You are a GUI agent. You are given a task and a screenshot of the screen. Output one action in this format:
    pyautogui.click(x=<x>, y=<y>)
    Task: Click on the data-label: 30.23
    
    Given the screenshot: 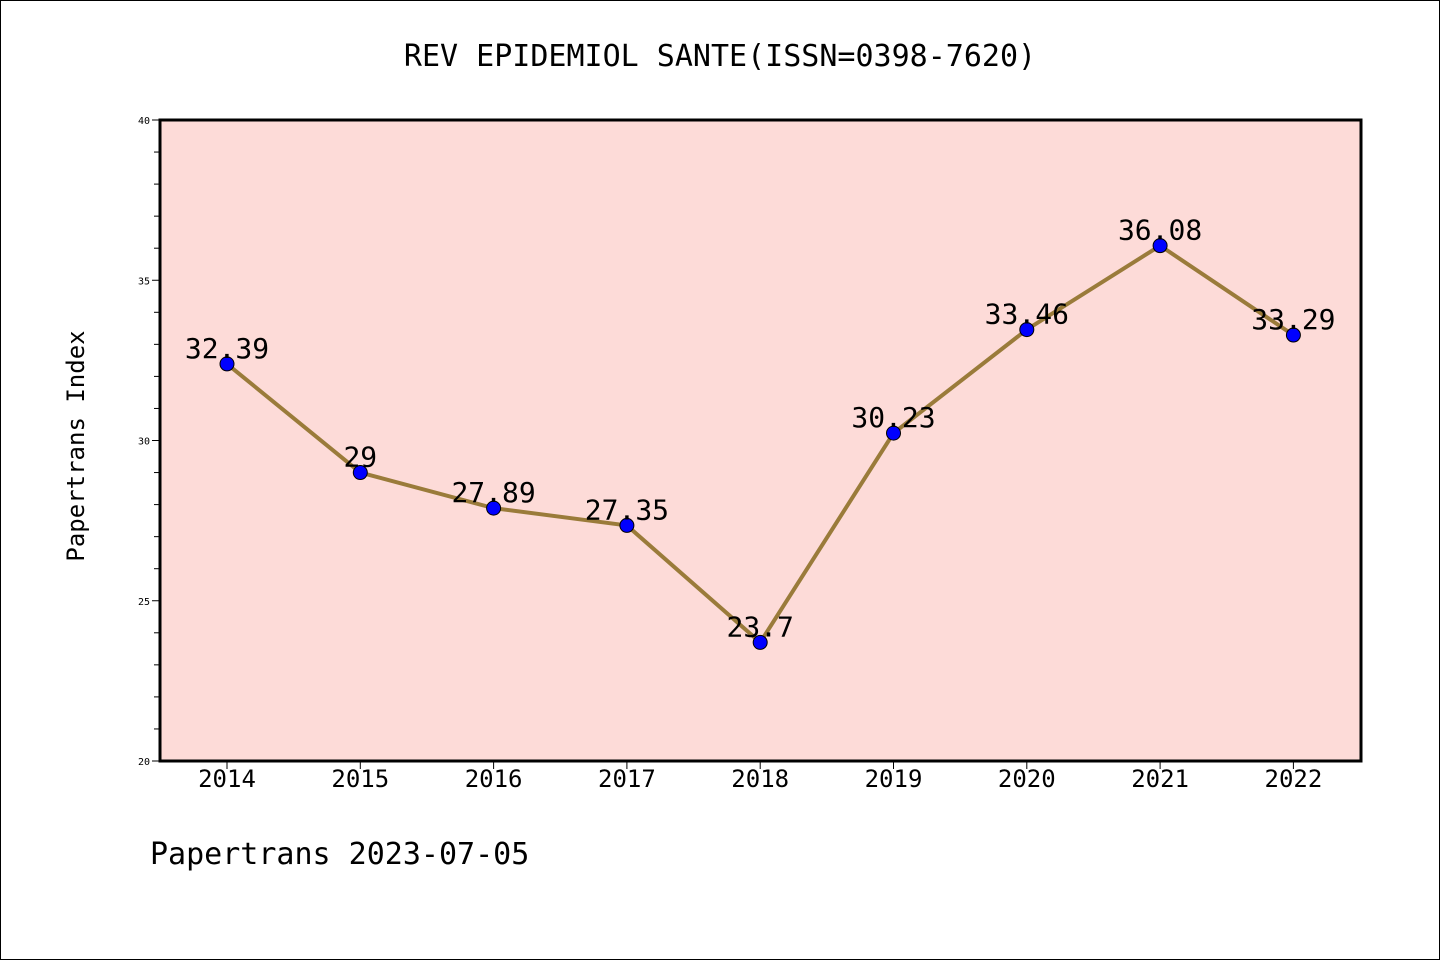 What is the action you would take?
    pyautogui.click(x=893, y=417)
    